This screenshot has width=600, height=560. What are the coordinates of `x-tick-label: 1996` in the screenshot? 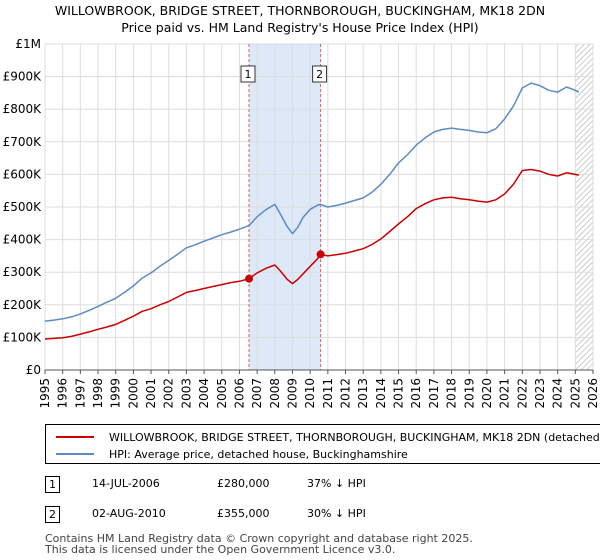 It's located at (63, 393).